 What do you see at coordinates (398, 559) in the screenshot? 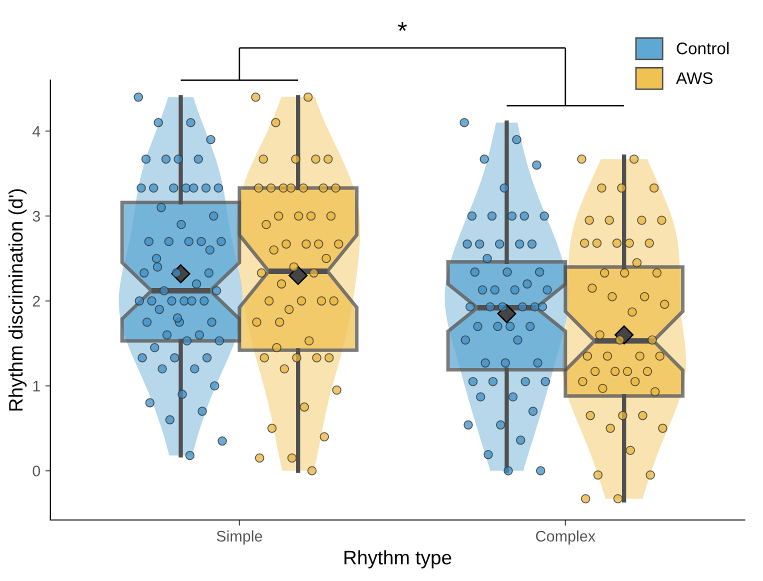
I see `x-axis-title: Rhythm type` at bounding box center [398, 559].